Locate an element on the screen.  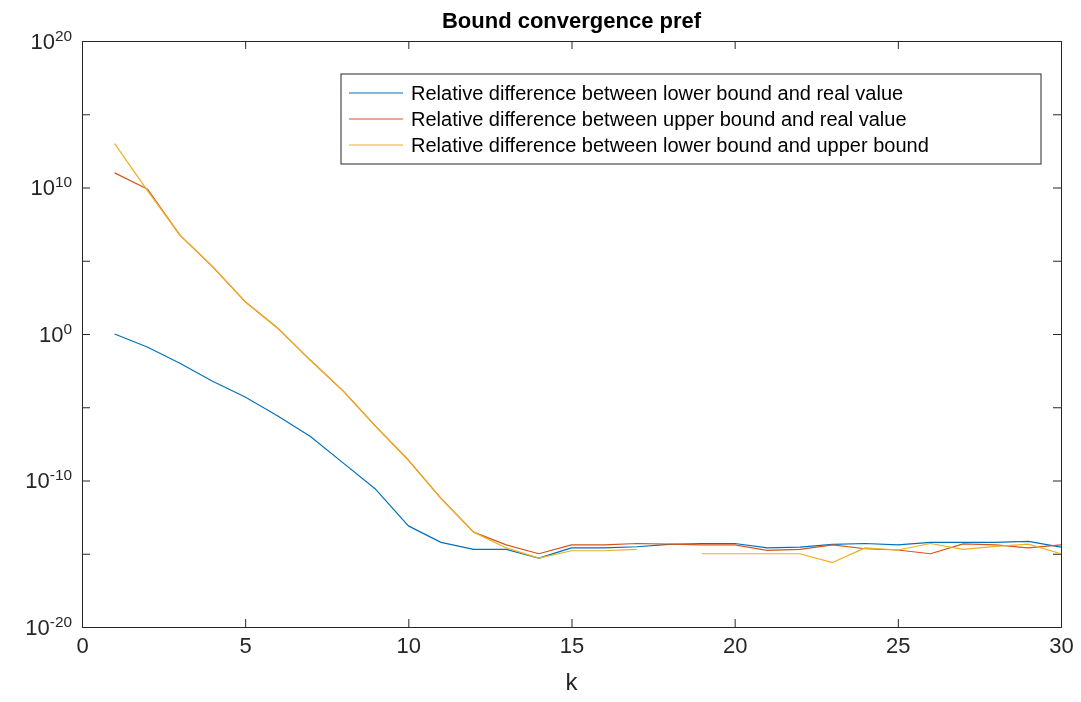
x-tick-label: 10 is located at coordinates (409, 645).